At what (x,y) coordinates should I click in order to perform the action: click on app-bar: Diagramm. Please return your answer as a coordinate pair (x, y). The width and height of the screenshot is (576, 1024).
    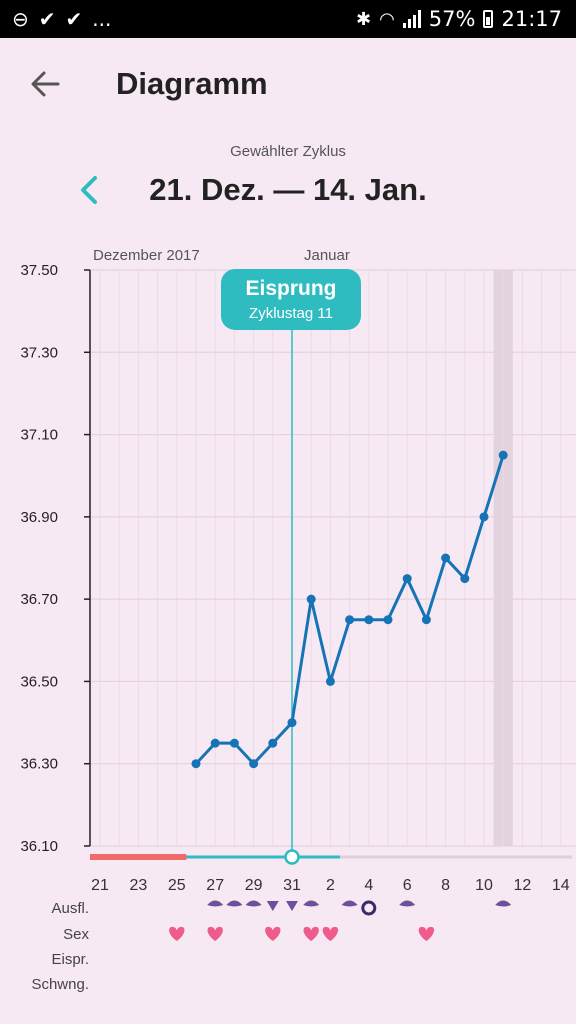
    Looking at the image, I should click on (288, 84).